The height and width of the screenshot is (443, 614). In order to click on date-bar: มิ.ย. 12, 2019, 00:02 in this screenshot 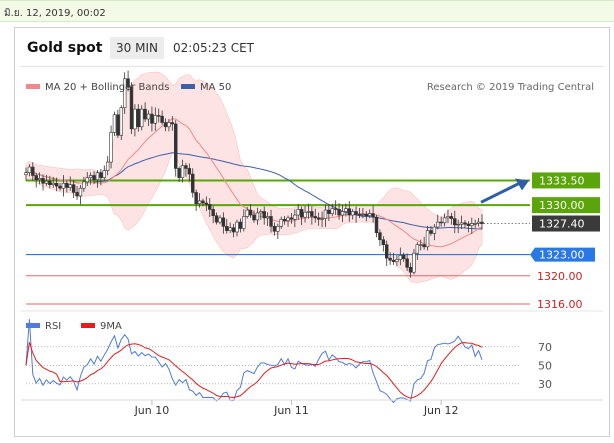, I will do `click(307, 11)`.